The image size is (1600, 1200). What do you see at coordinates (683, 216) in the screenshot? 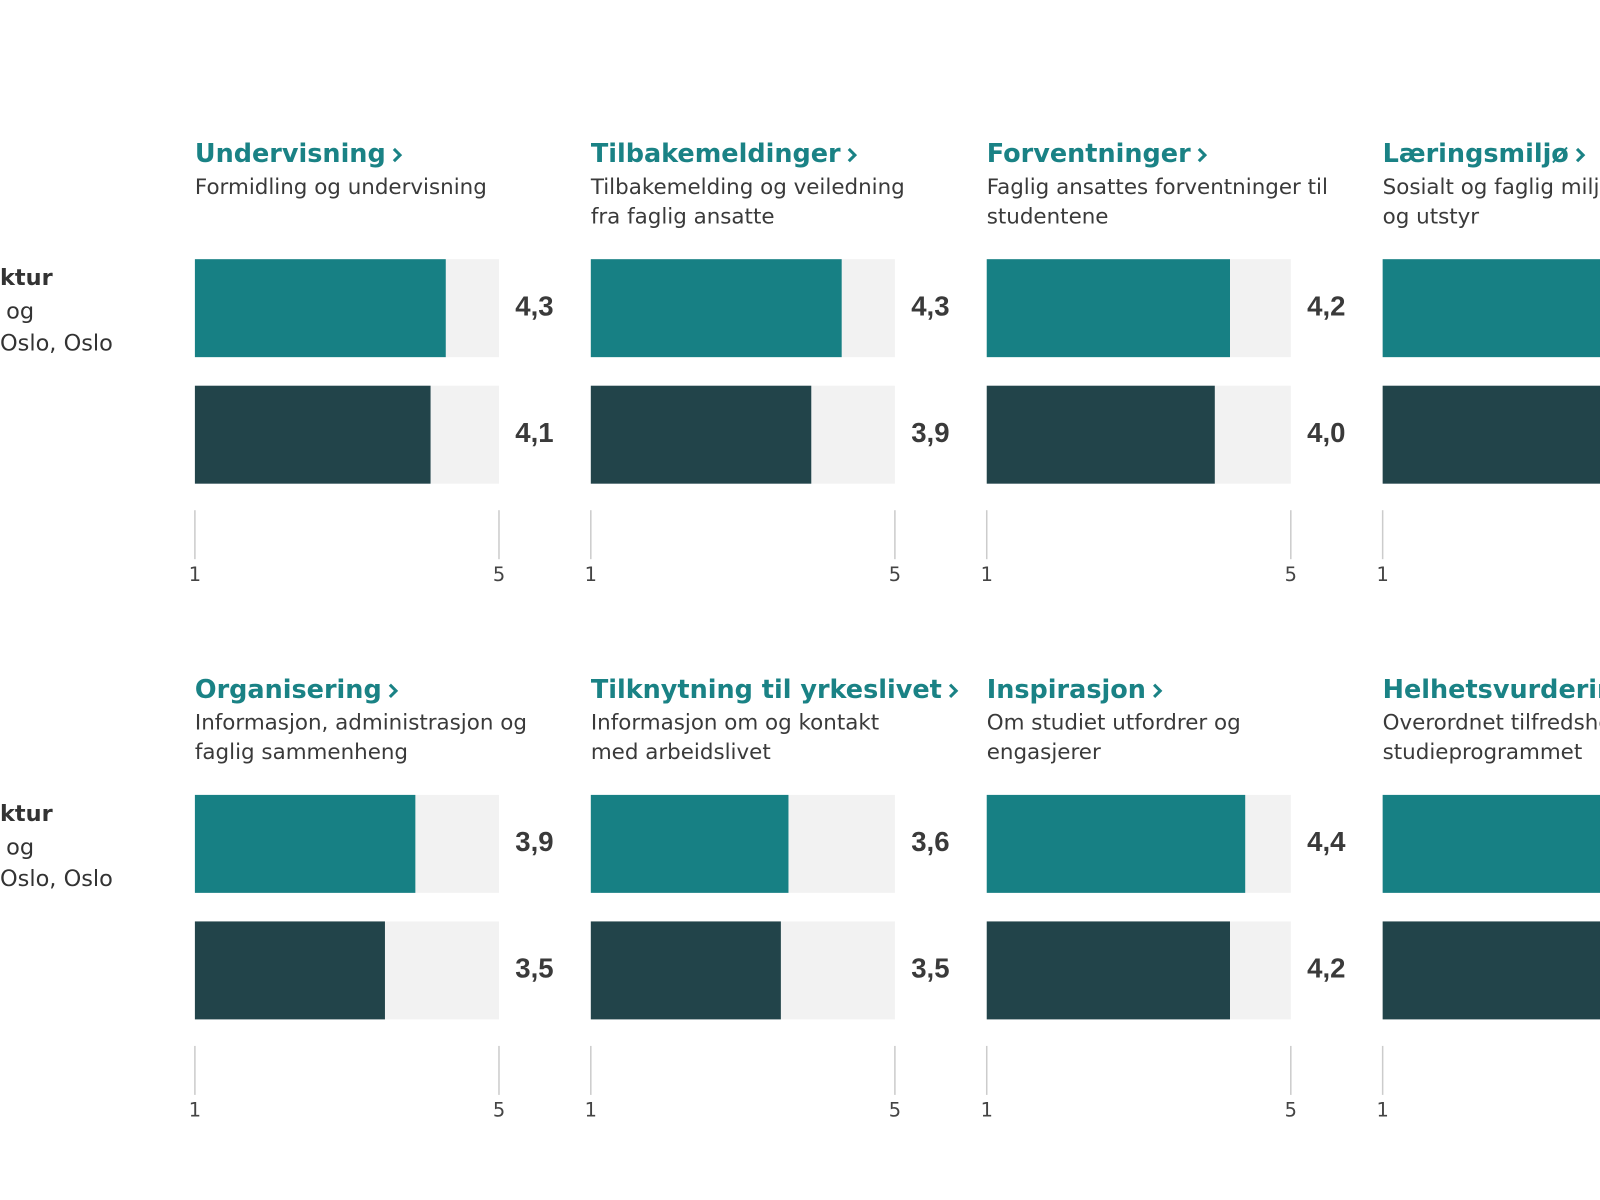
I see `panel-description: fra faglig ansatte` at bounding box center [683, 216].